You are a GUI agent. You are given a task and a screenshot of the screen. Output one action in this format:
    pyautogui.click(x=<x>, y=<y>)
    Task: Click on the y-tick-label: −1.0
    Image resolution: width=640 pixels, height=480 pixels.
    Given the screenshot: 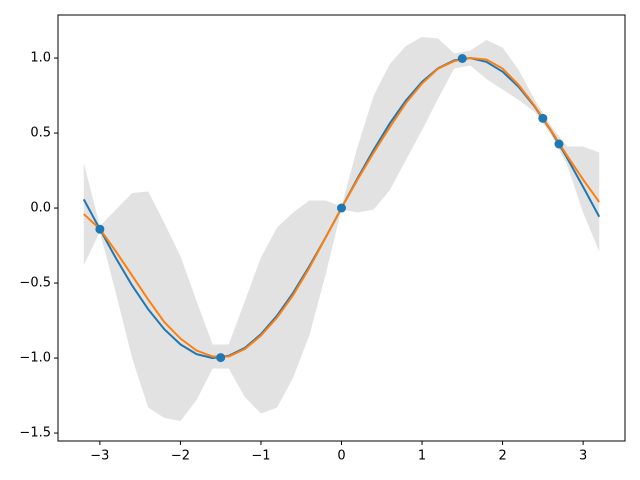 What is the action you would take?
    pyautogui.click(x=35, y=358)
    